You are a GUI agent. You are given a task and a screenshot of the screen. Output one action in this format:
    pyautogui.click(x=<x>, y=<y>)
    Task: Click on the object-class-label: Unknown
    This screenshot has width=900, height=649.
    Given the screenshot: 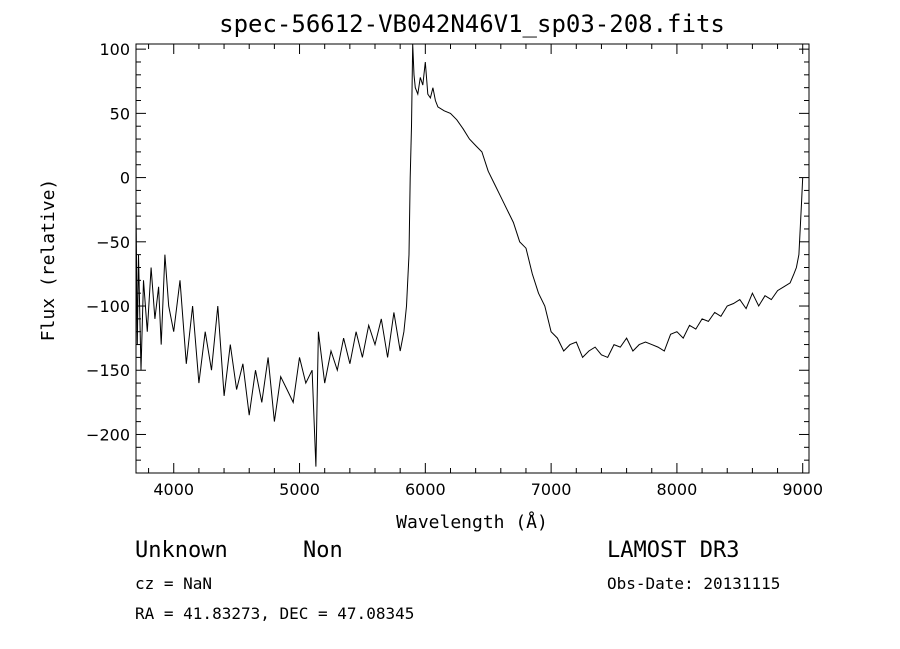 What is the action you would take?
    pyautogui.click(x=181, y=550)
    